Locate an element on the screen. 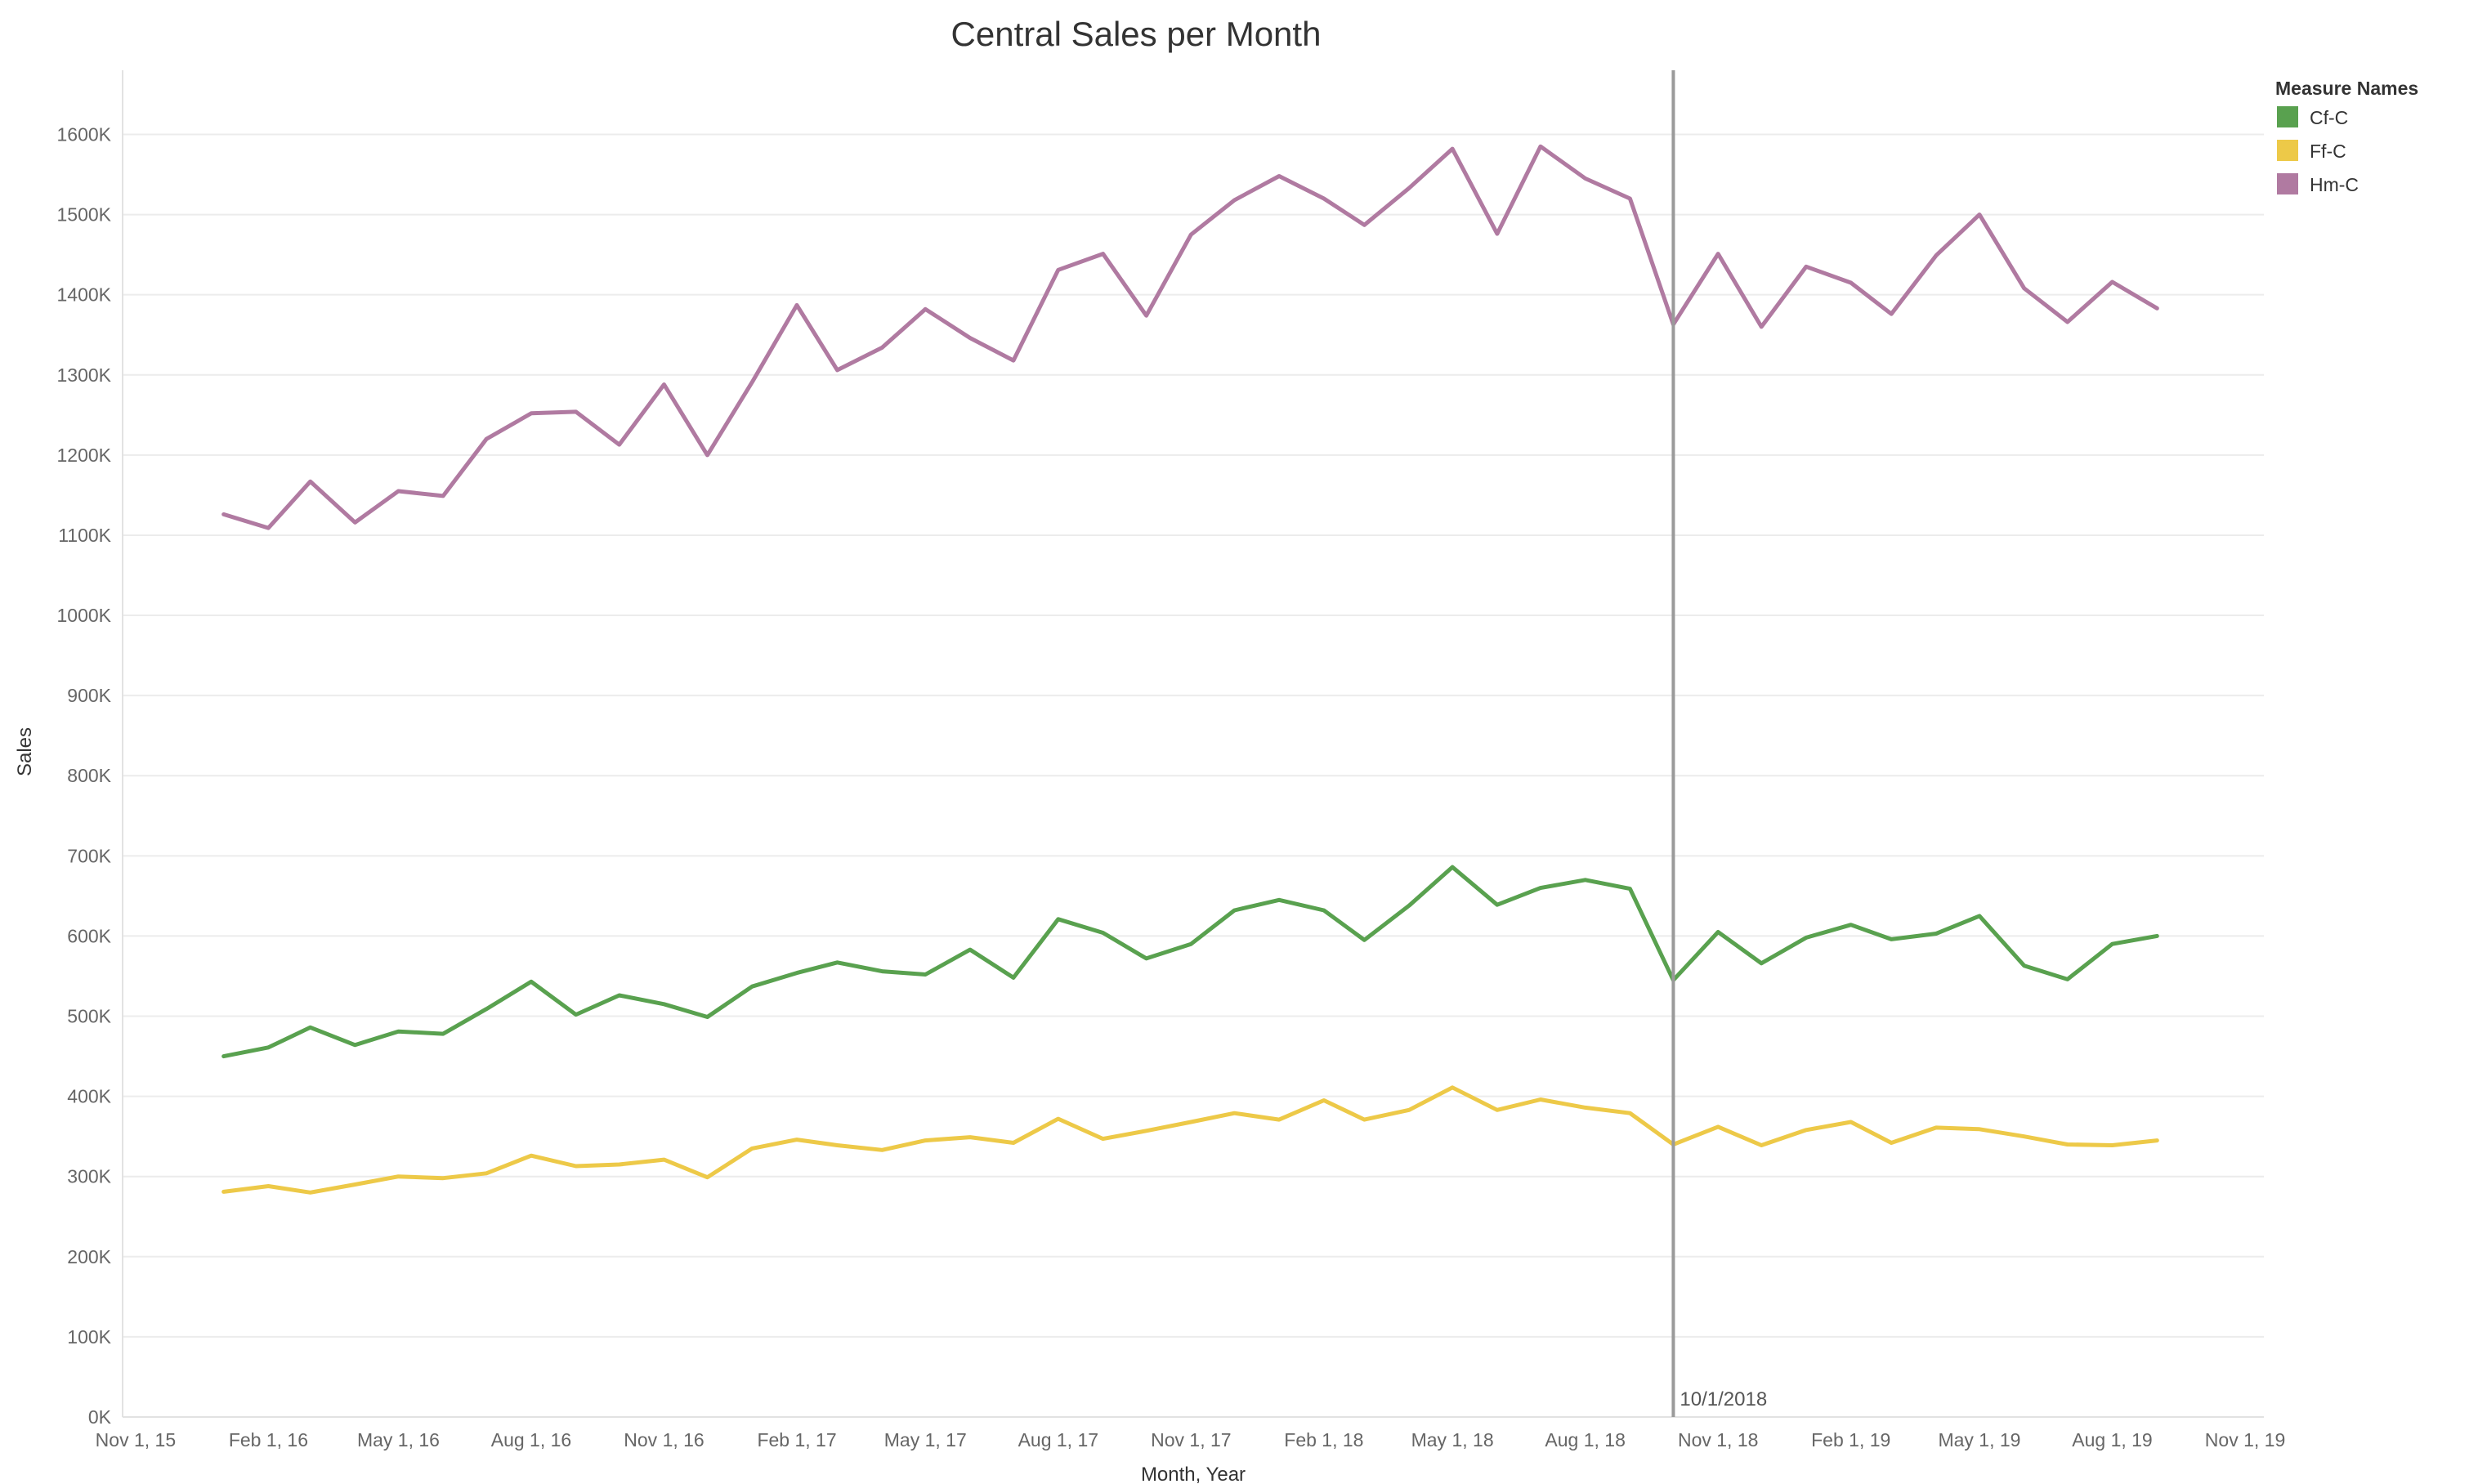  y-tick-label: 700K is located at coordinates (89, 856).